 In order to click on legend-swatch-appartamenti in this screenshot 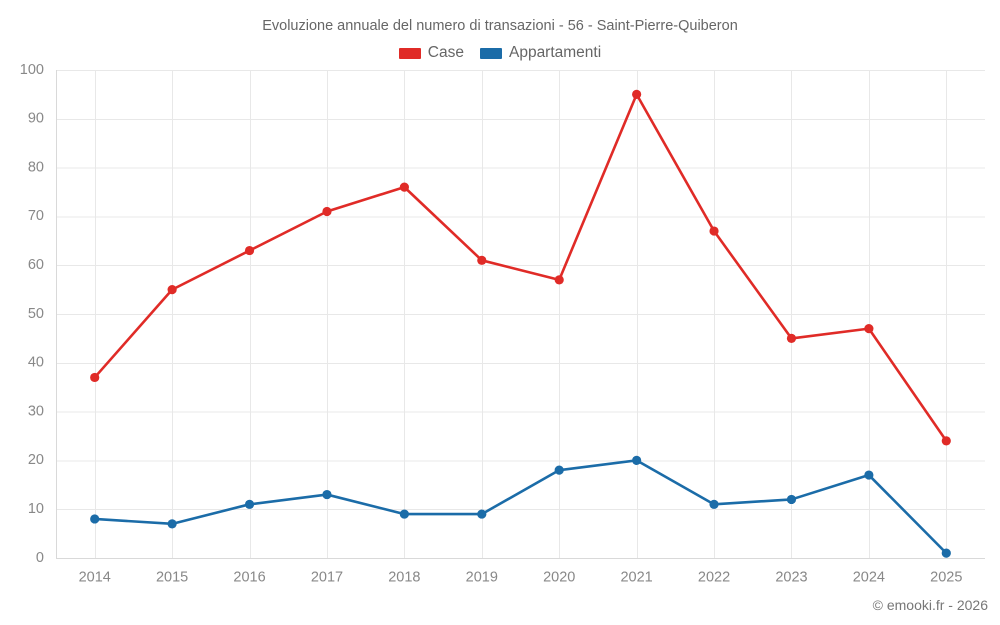, I will do `click(490, 53)`.